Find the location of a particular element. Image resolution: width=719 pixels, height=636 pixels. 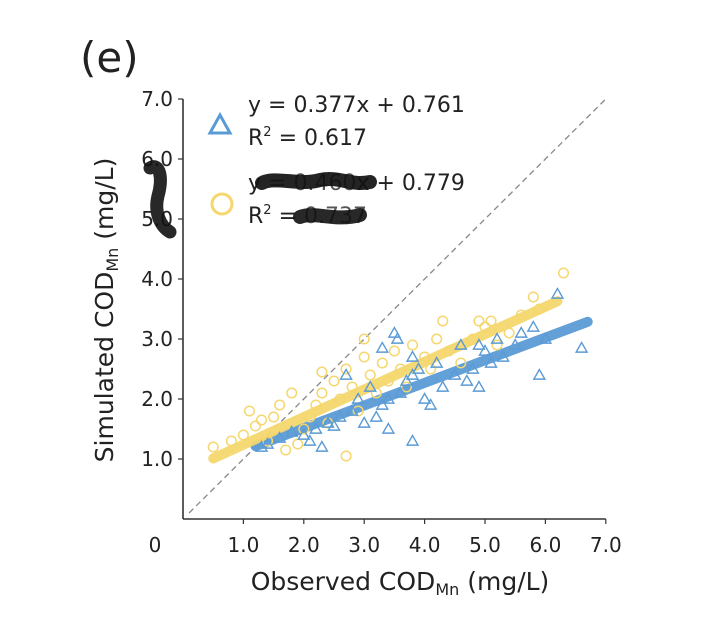

panel-label: (e) is located at coordinates (109, 57).